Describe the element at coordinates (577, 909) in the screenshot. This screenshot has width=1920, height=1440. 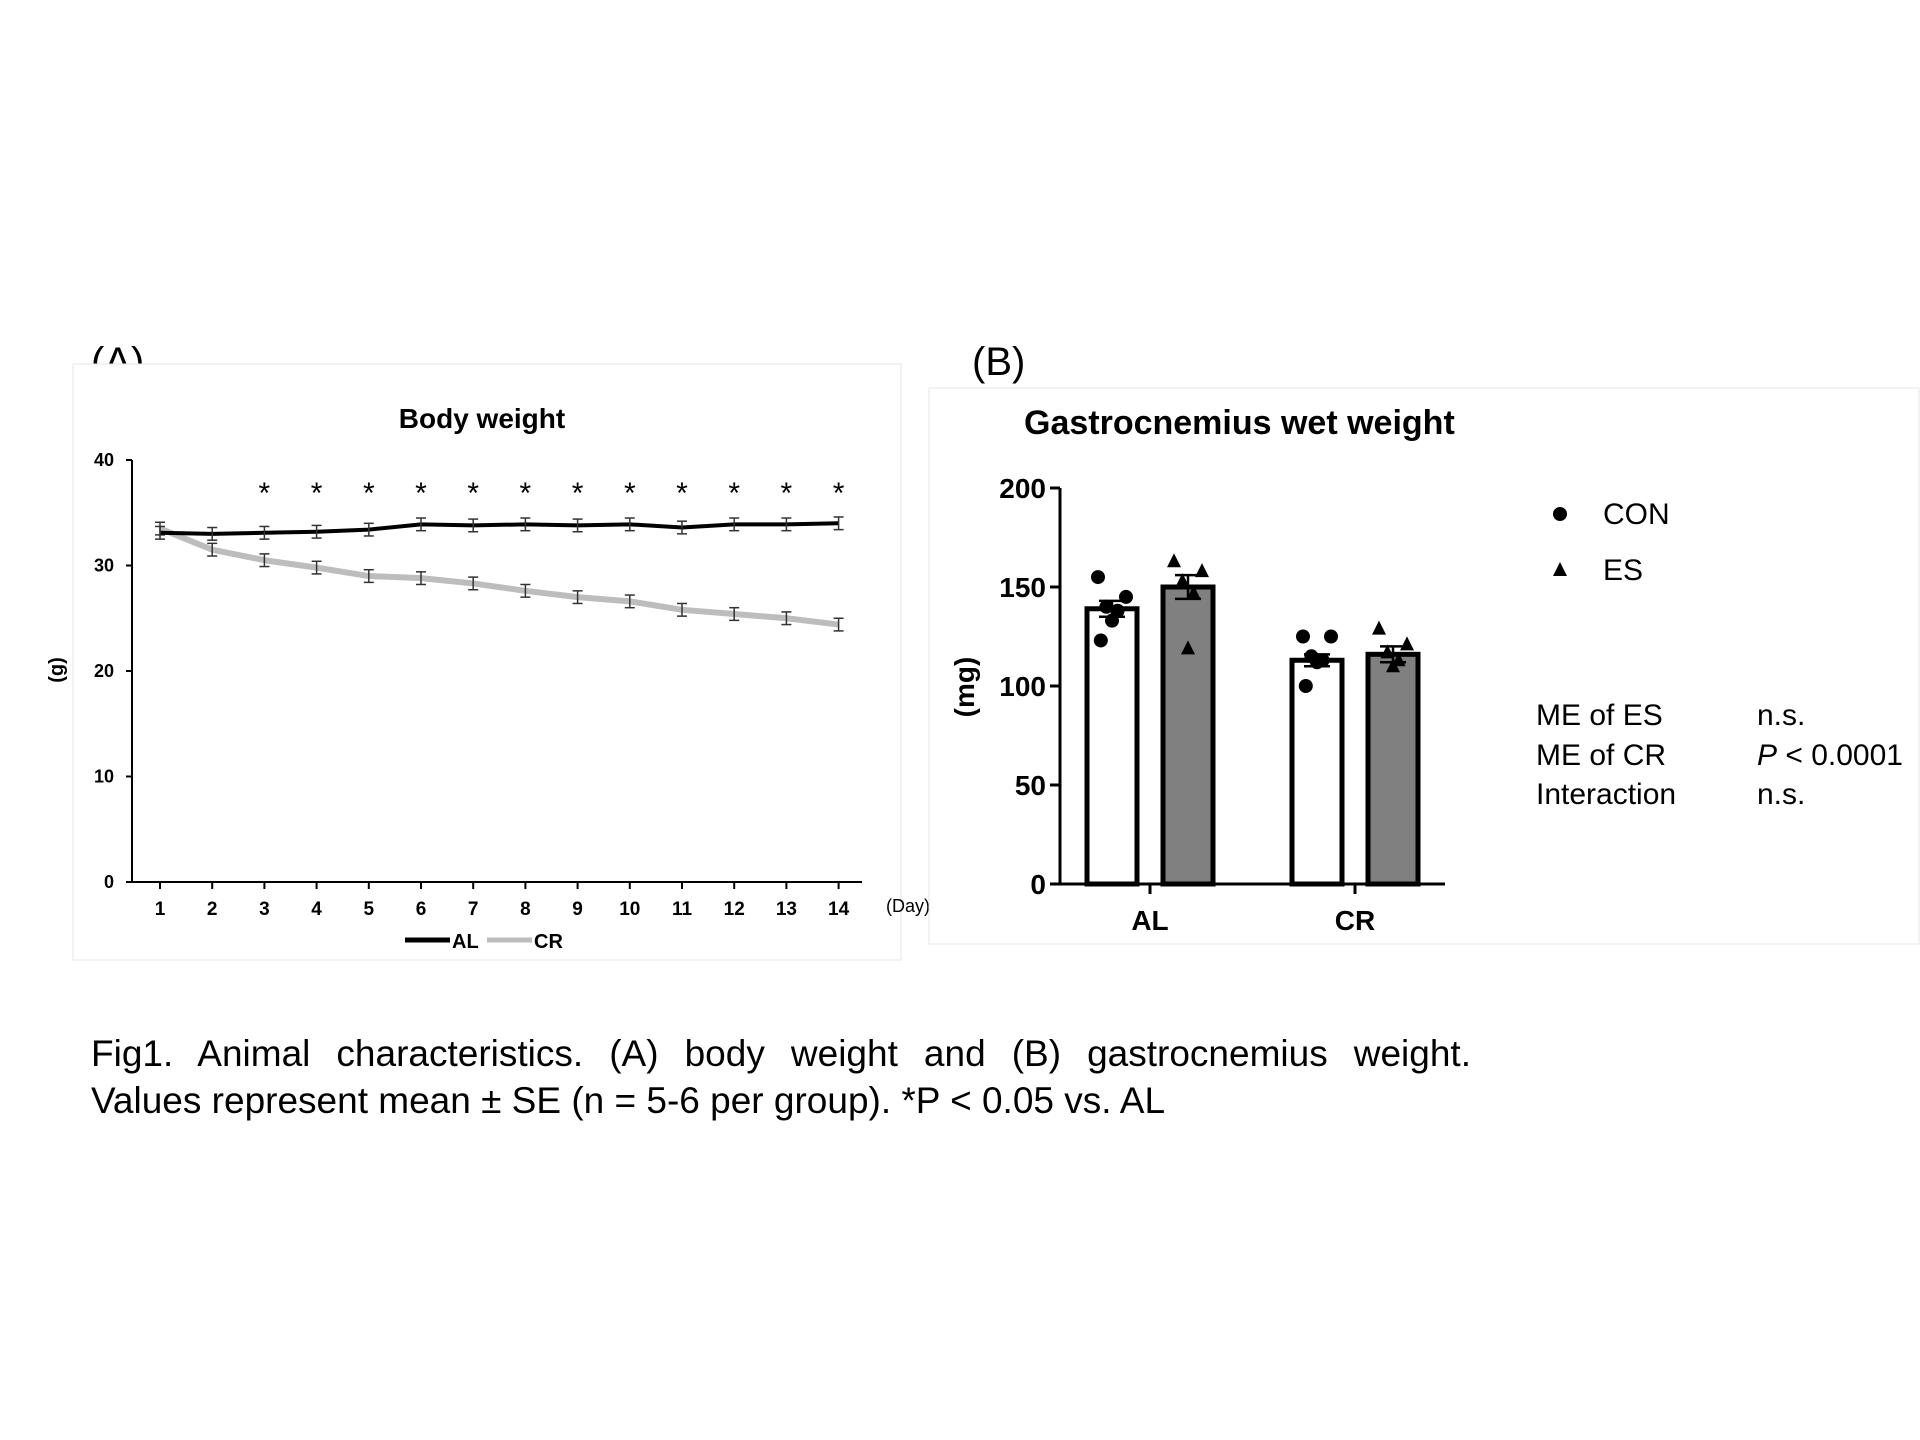
I see `x-tick-label: 9` at that location.